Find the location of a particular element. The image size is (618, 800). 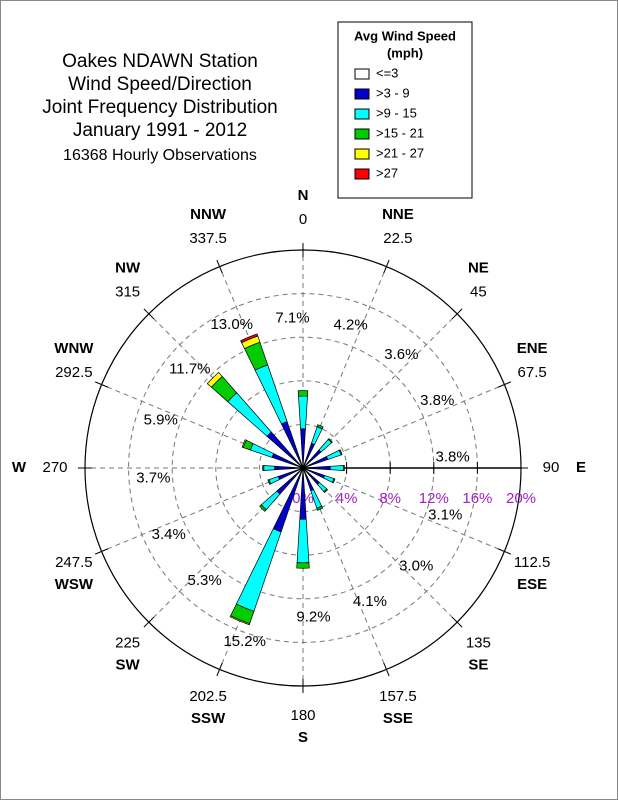

direction-label: ESE is located at coordinates (532, 584).